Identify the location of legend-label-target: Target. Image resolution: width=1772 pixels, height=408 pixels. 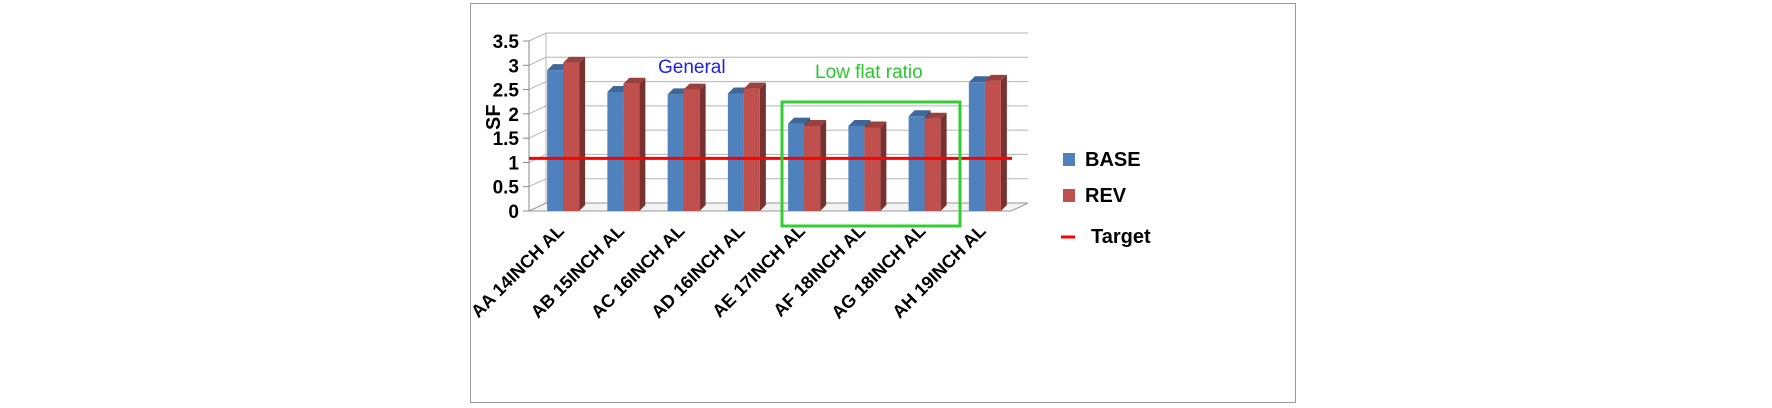
(1121, 237).